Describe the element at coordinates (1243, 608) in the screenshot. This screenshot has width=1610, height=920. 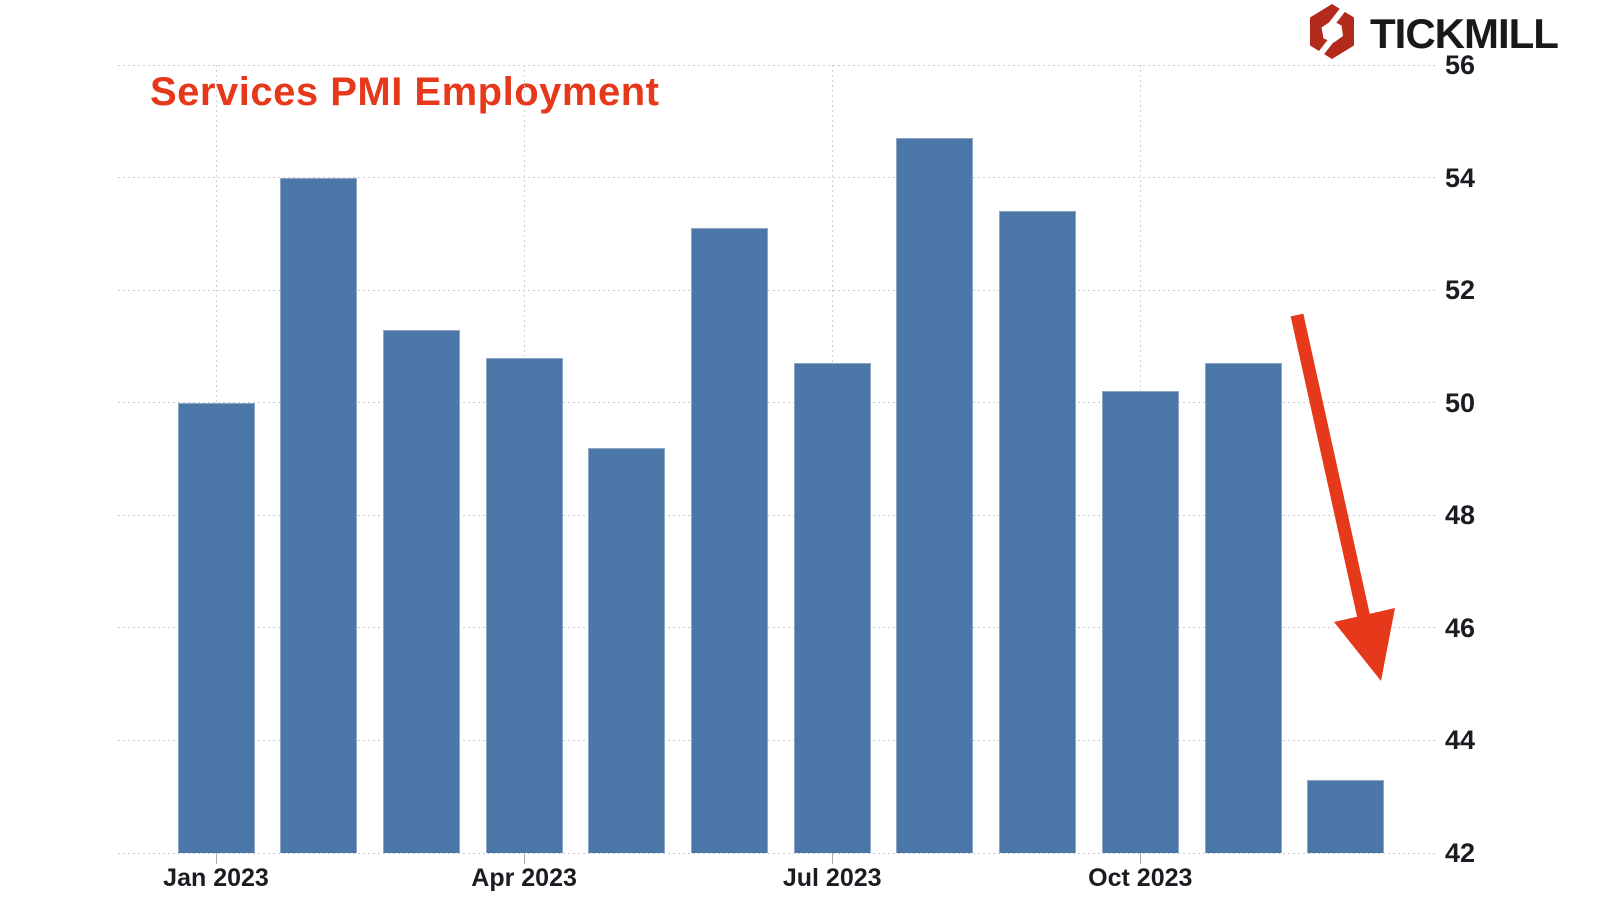
I see `bar-nov-2023` at that location.